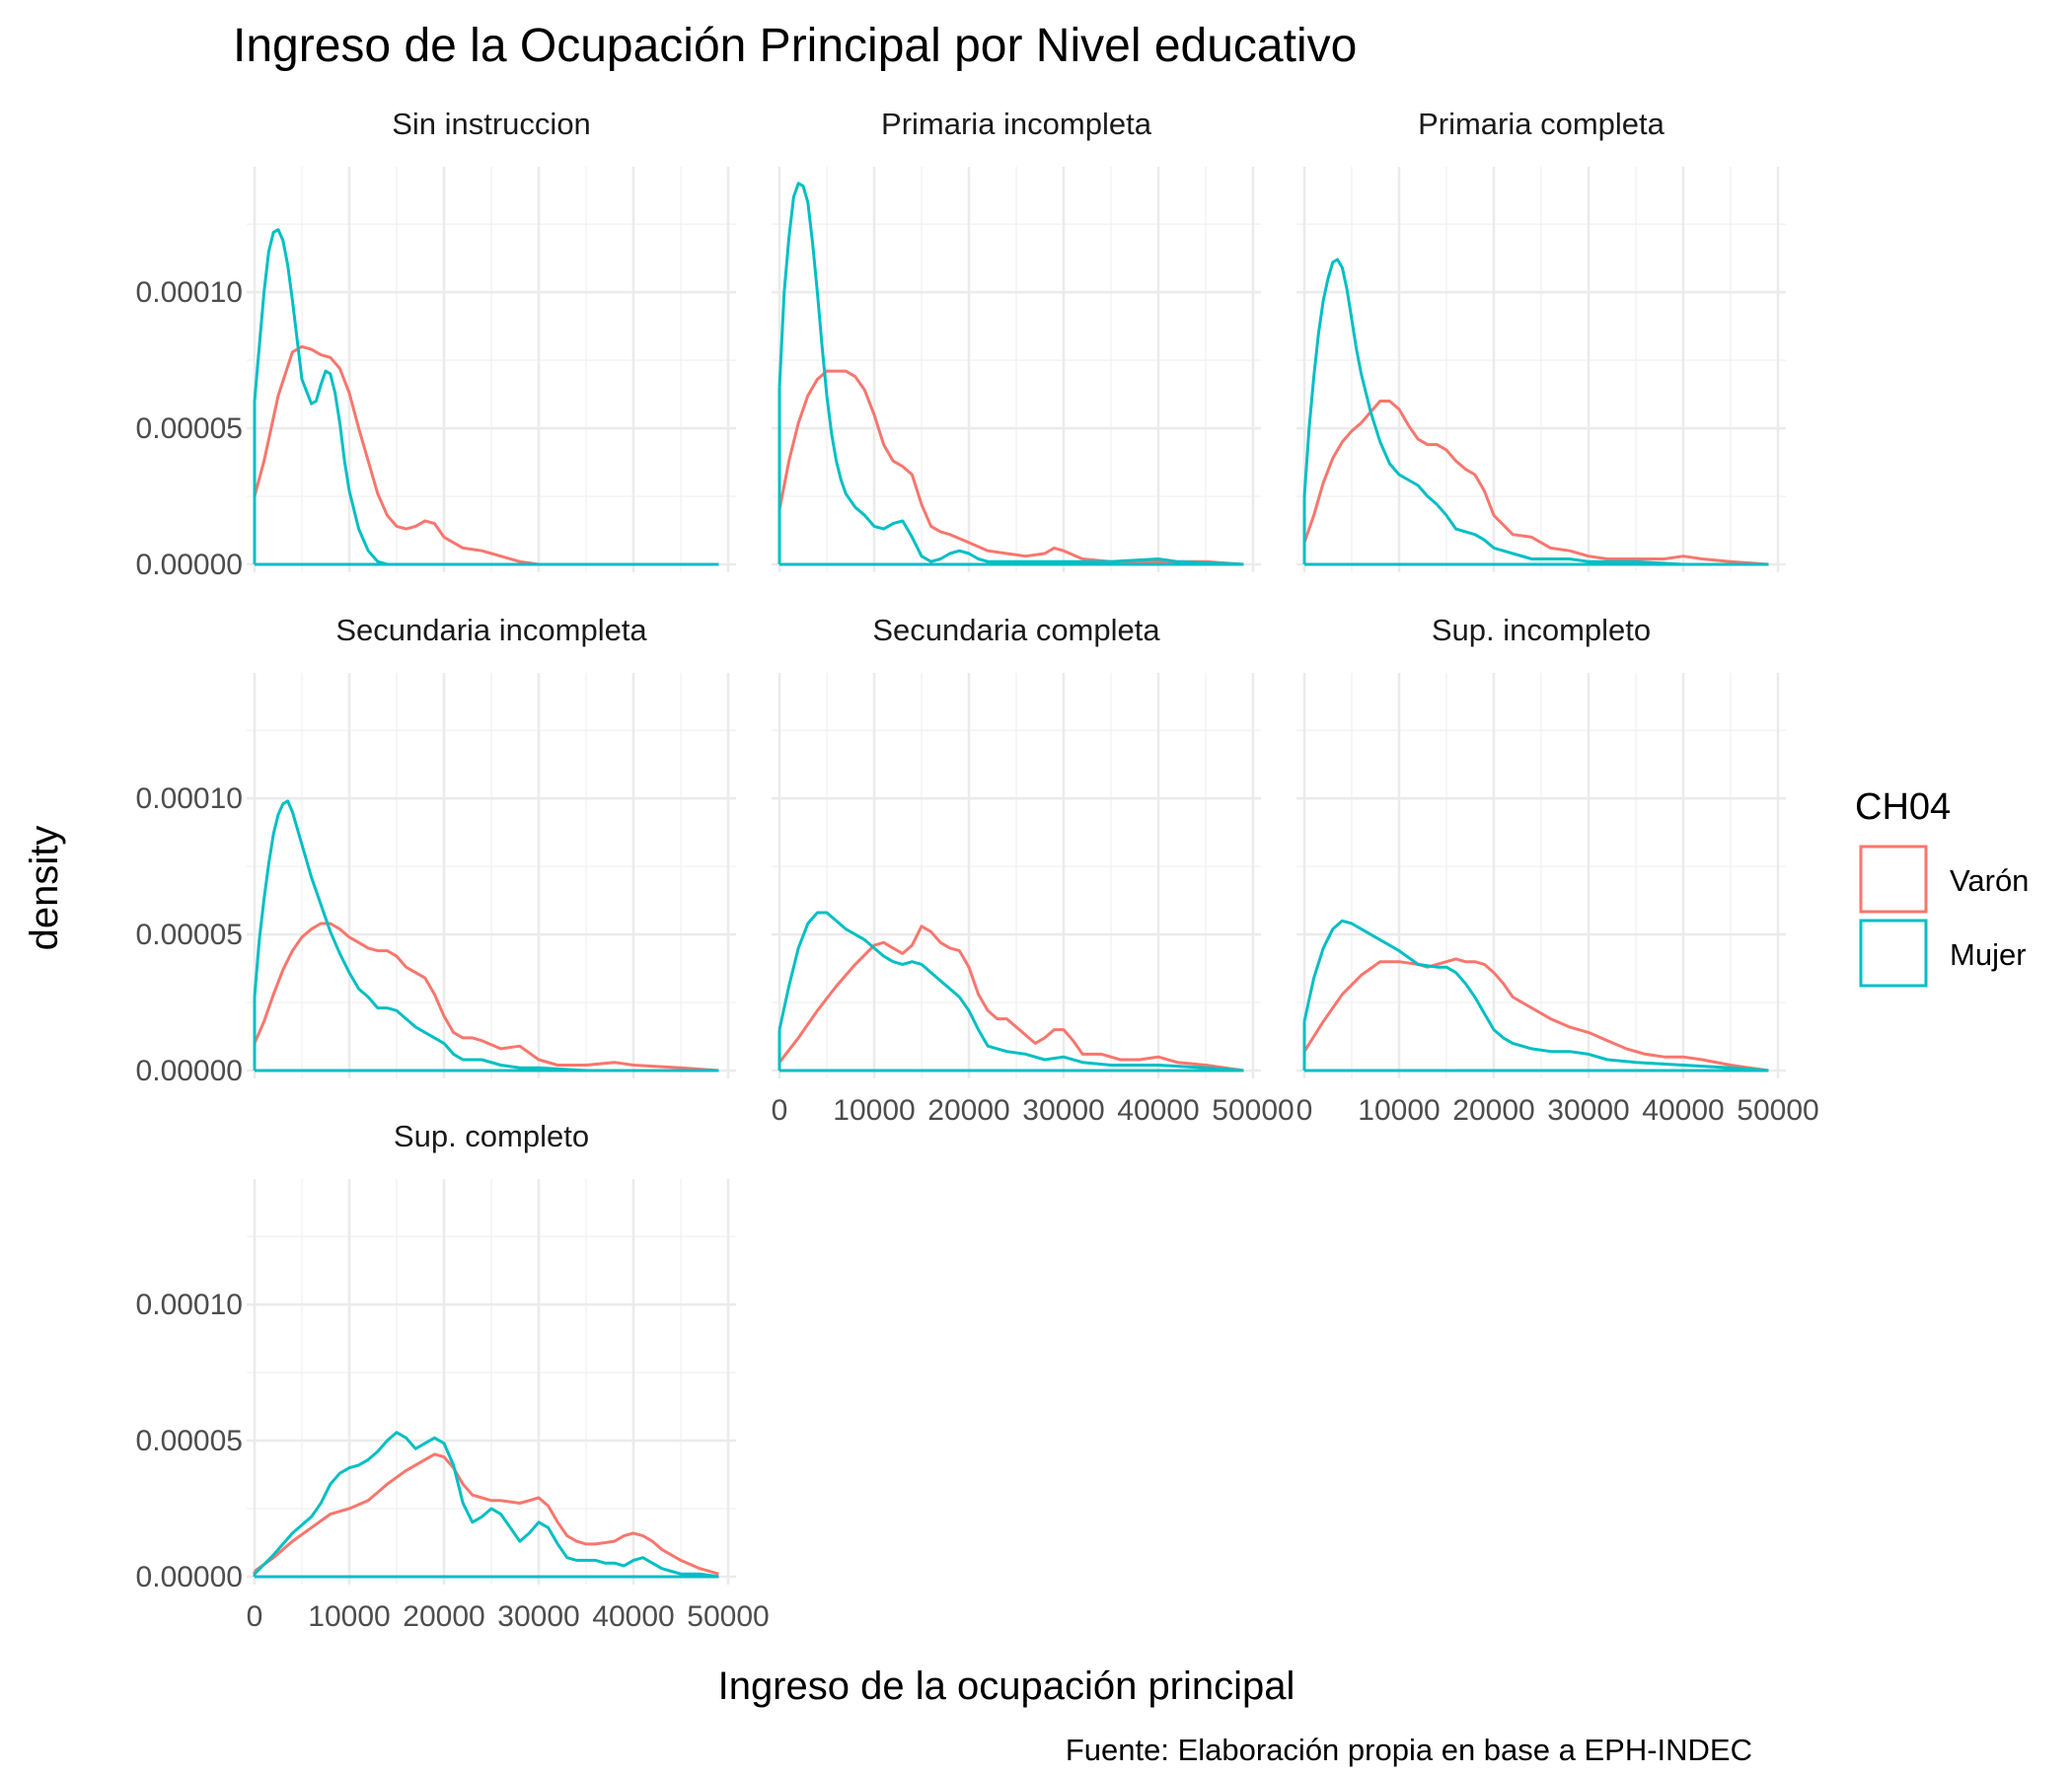 Image resolution: width=2072 pixels, height=1776 pixels. I want to click on panel-primaria-completa: Primaria completa, so click(1541, 340).